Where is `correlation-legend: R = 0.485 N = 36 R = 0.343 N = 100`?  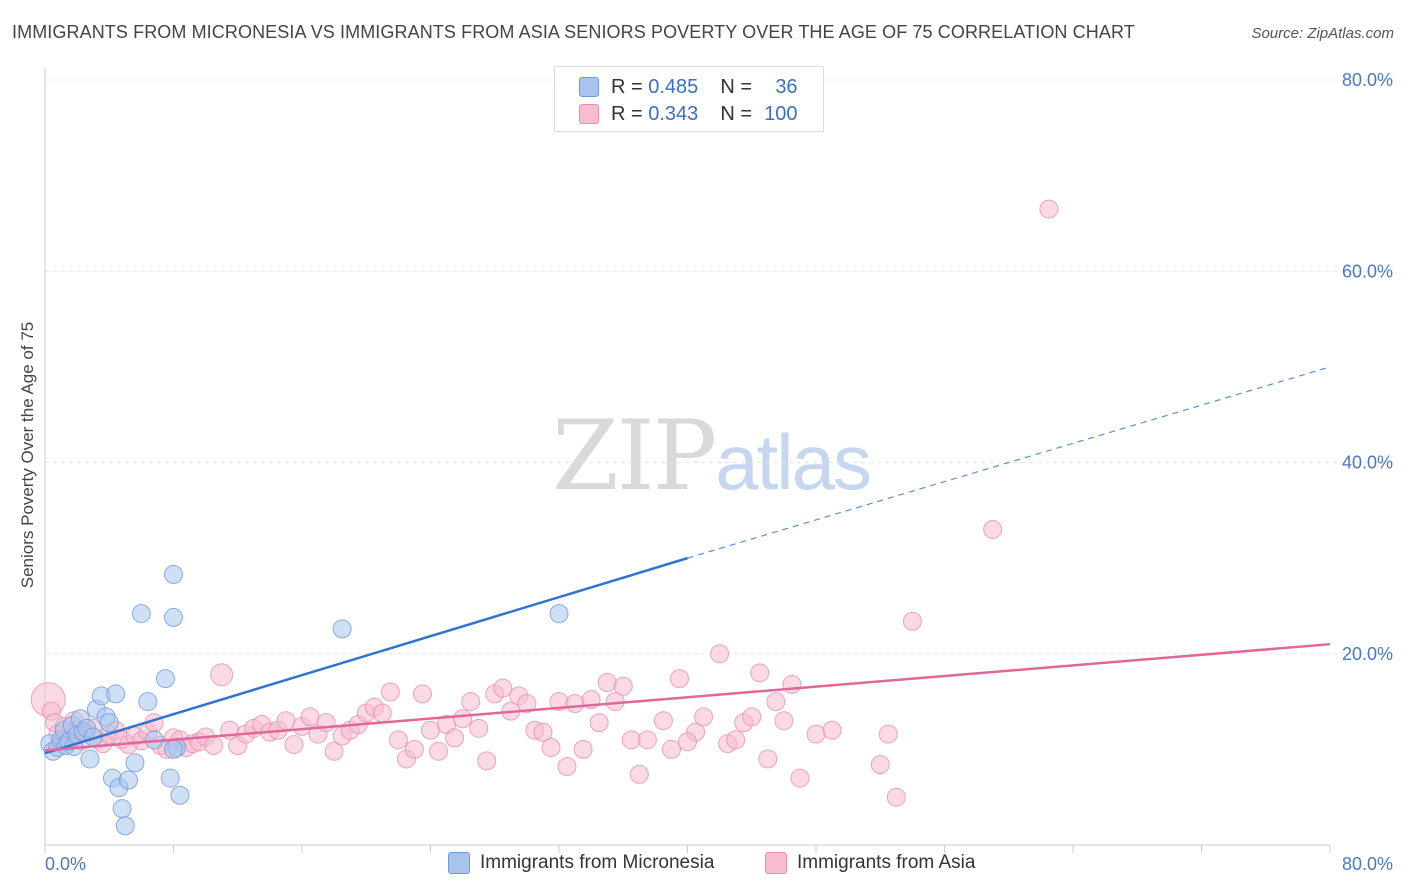
correlation-legend: R = 0.485 N = 36 R = 0.343 N = 100 is located at coordinates (689, 99).